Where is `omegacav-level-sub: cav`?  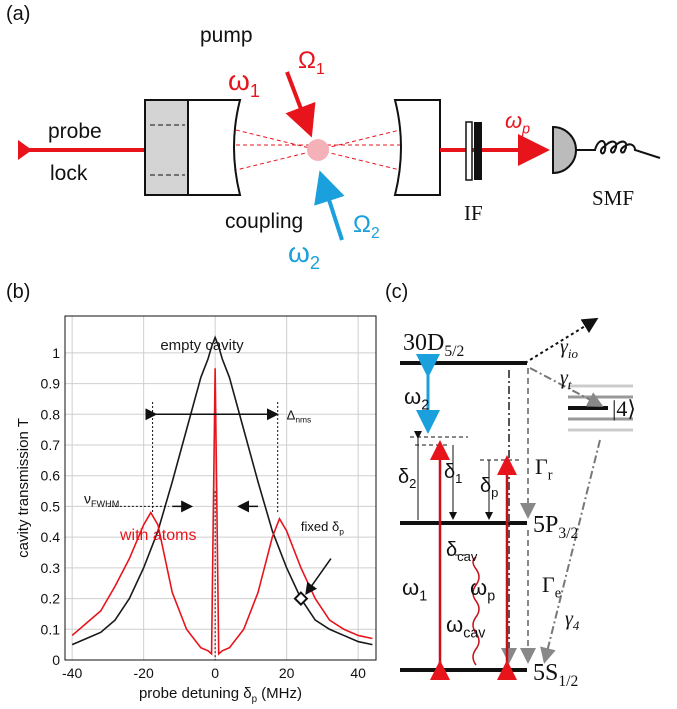
omegacav-level-sub: cav is located at coordinates (474, 634).